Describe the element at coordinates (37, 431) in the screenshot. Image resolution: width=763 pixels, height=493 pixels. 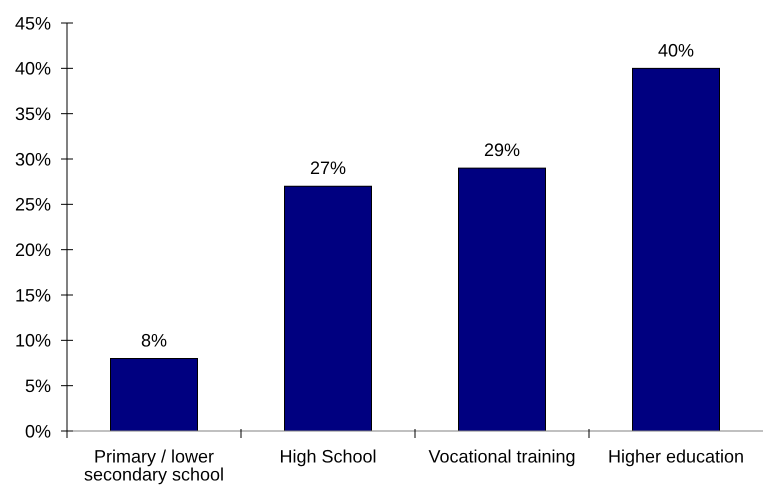
I see `y-tick-label: 0%` at that location.